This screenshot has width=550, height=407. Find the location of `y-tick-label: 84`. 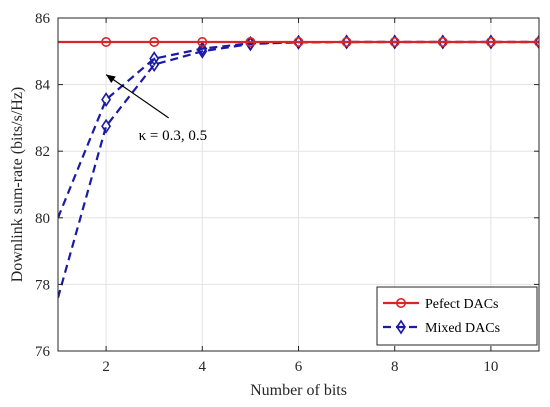

y-tick-label: 84 is located at coordinates (43, 86).